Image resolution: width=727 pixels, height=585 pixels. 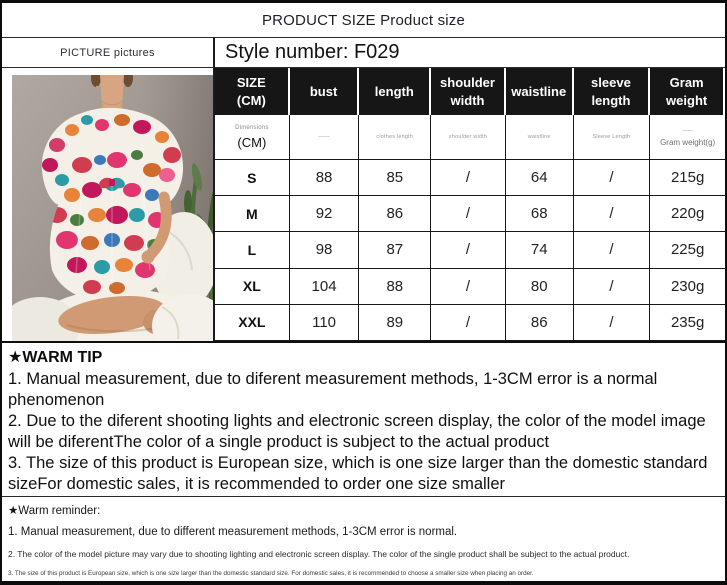 What do you see at coordinates (108, 52) in the screenshot?
I see `picture-label: PICTURE pictures` at bounding box center [108, 52].